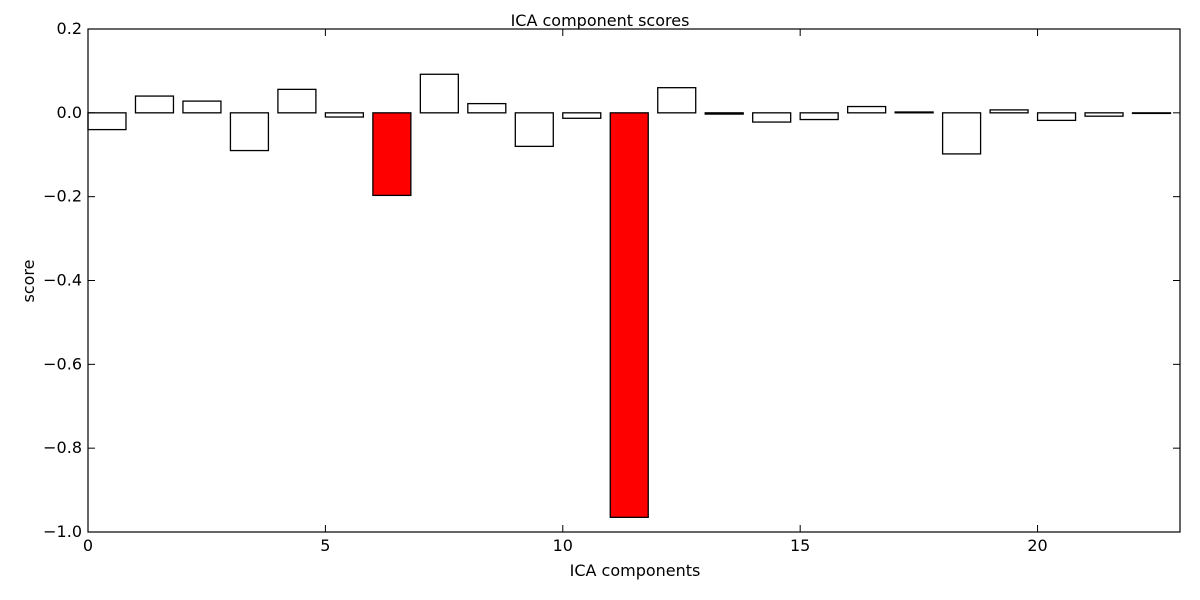 The height and width of the screenshot is (600, 1200). Describe the element at coordinates (62, 447) in the screenshot. I see `y-tick-label: −0.8` at that location.